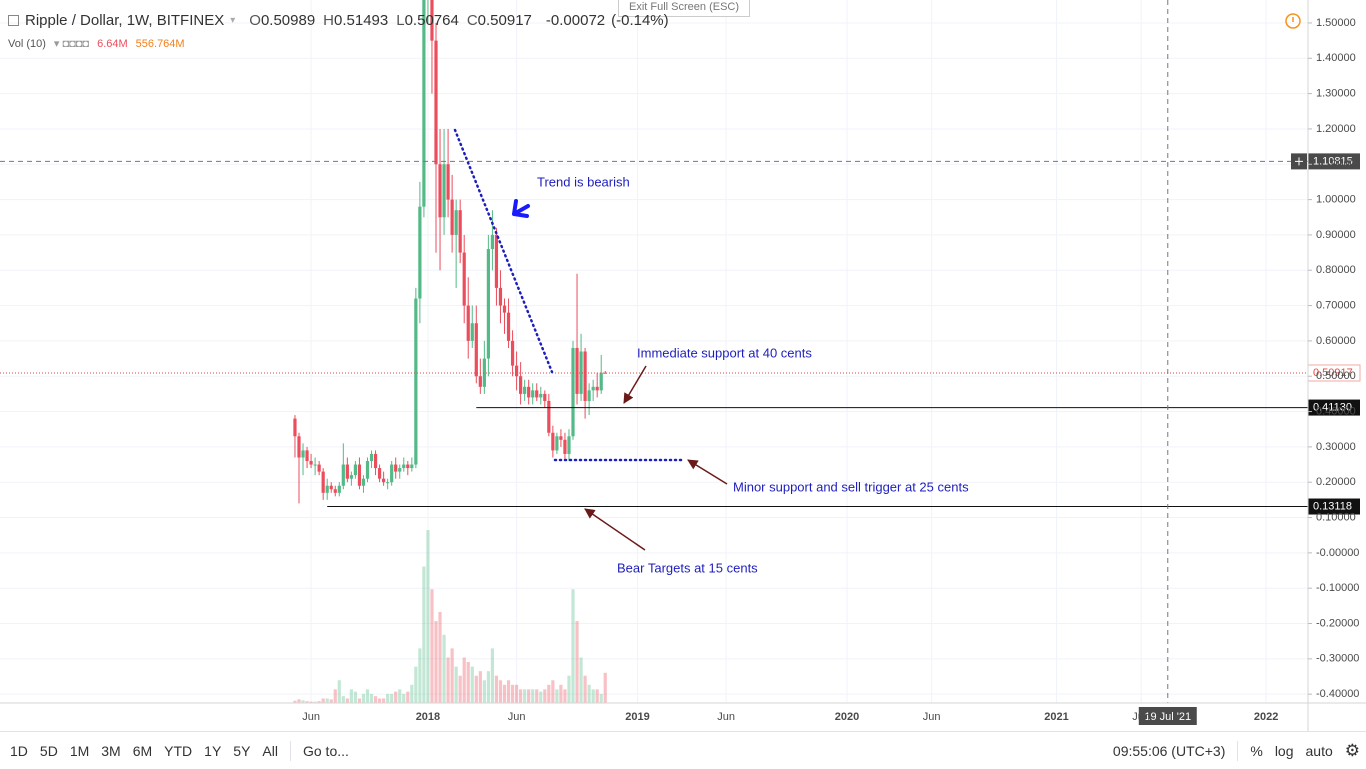 This screenshot has height=769, width=1366. I want to click on price-label: 0.50917, so click(1333, 373).